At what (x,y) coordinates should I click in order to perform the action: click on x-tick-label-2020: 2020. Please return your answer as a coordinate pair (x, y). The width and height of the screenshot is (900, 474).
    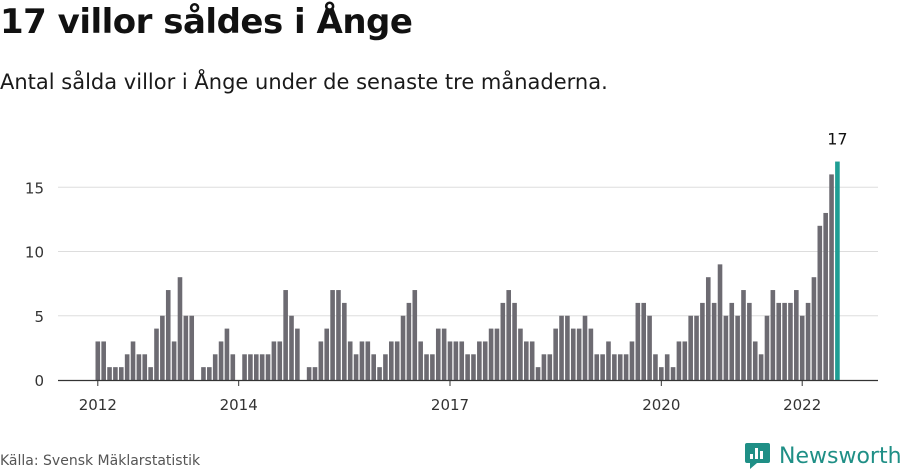
    Looking at the image, I should click on (661, 405).